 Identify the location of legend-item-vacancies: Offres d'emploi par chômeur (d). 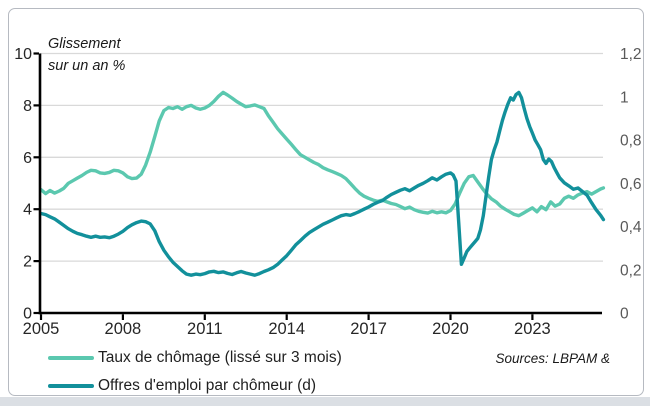
(195, 386).